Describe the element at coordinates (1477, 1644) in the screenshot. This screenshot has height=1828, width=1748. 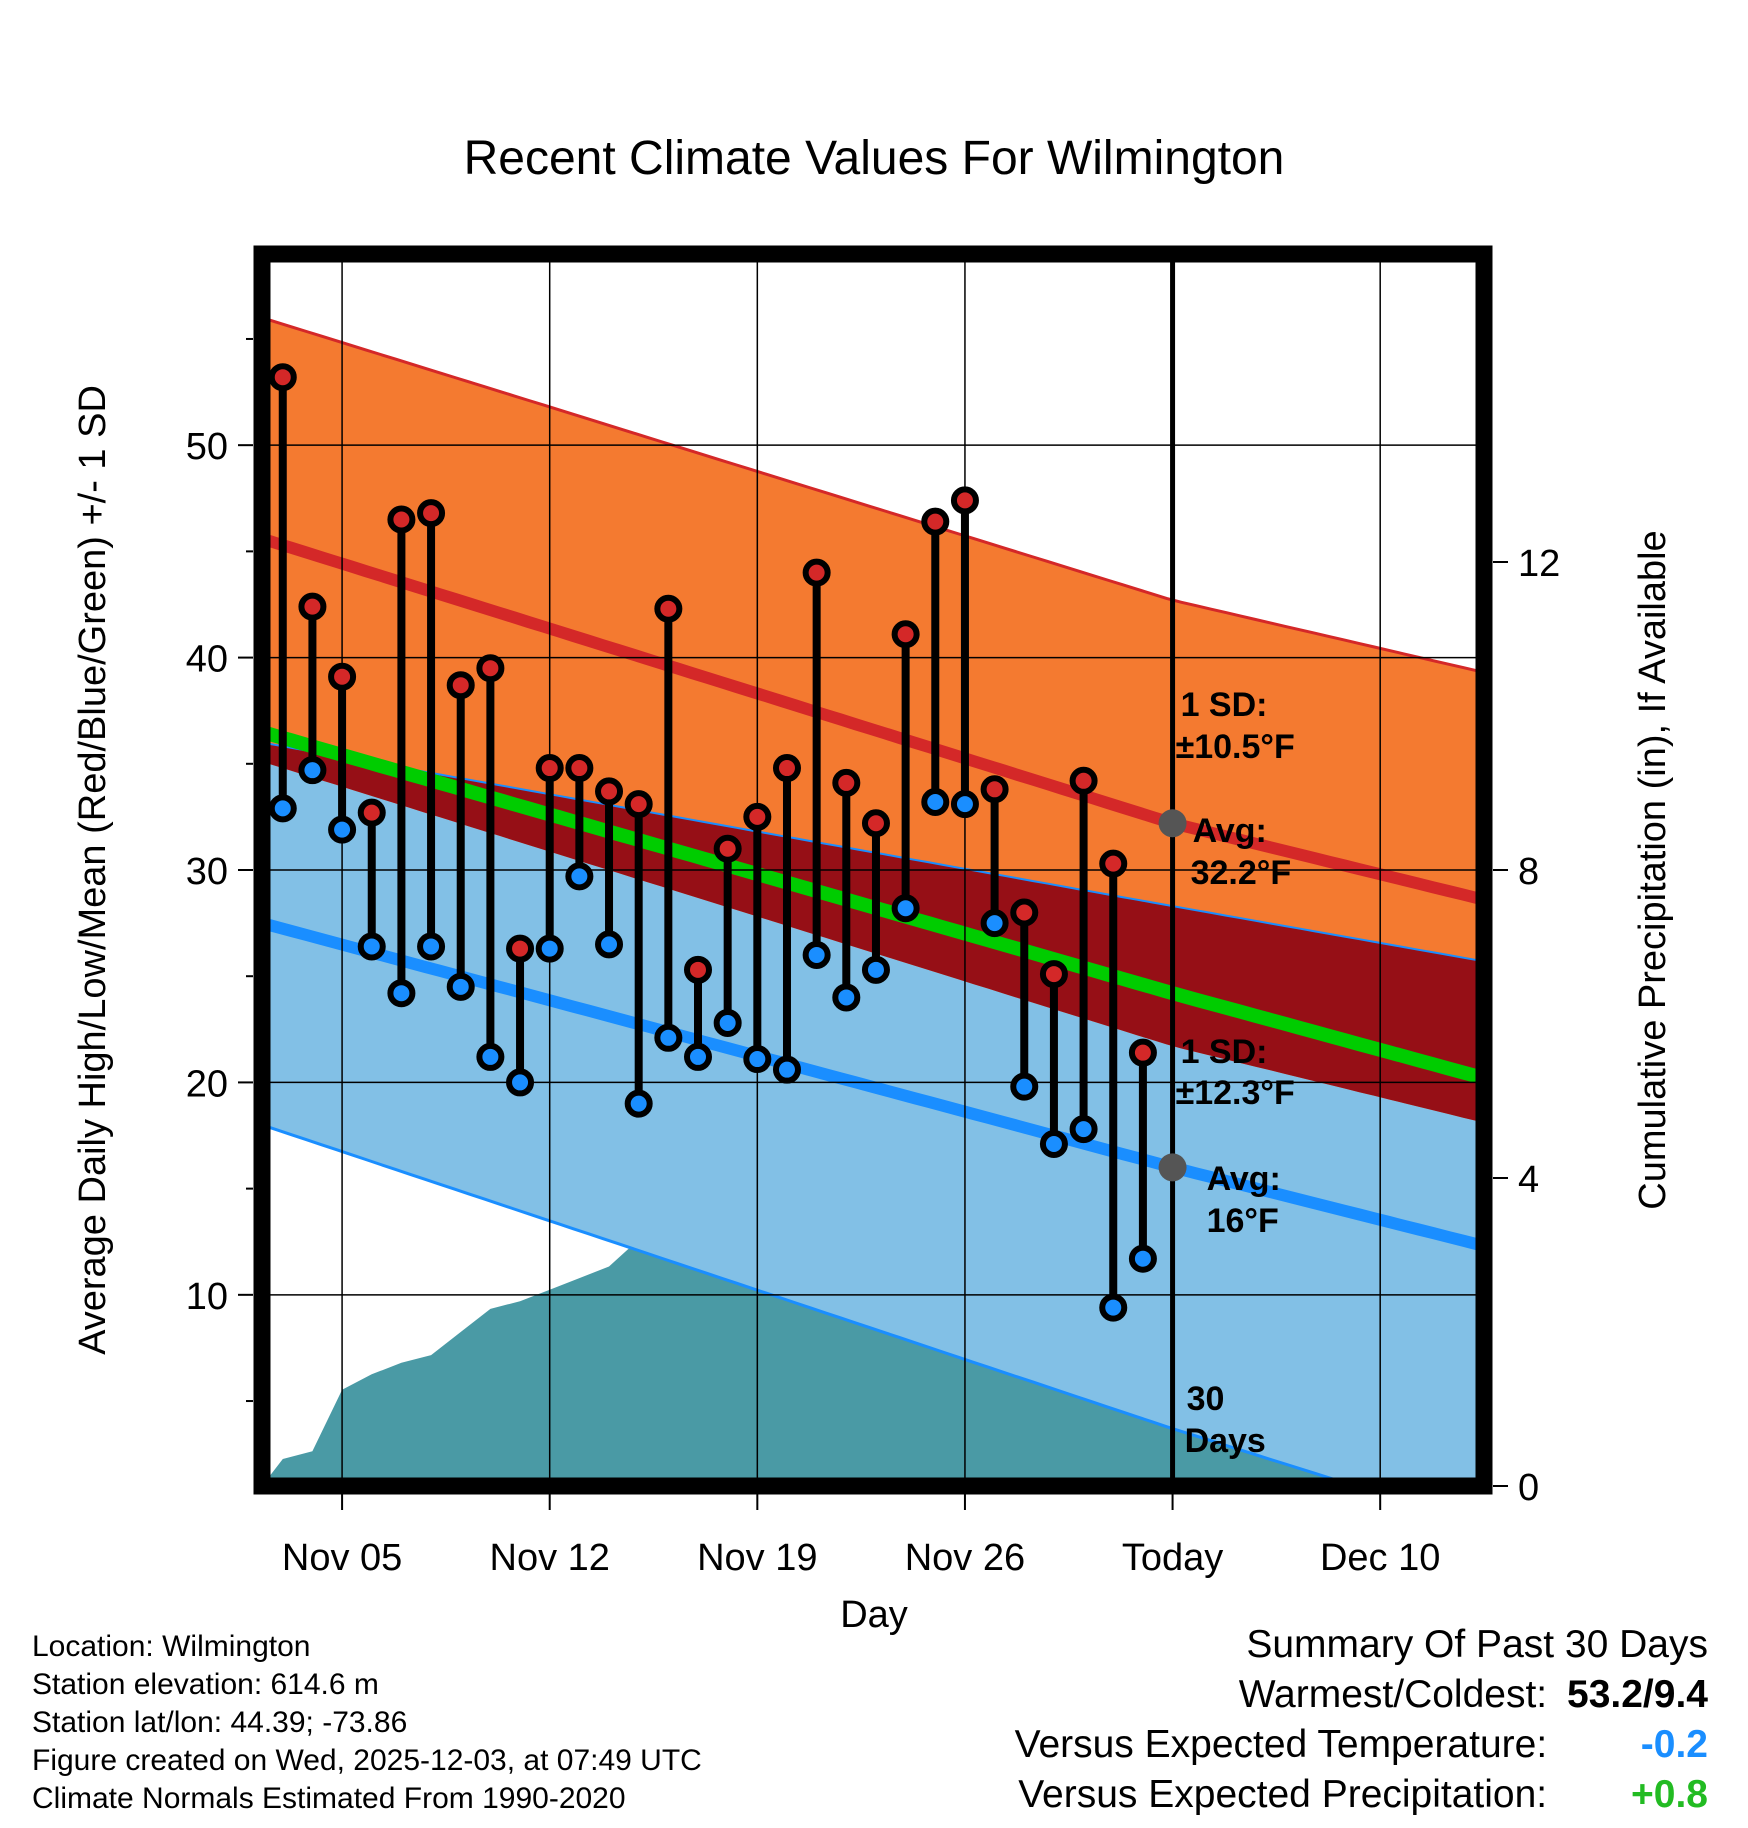
I see `summary-title: Summary Of Past 30 Days` at that location.